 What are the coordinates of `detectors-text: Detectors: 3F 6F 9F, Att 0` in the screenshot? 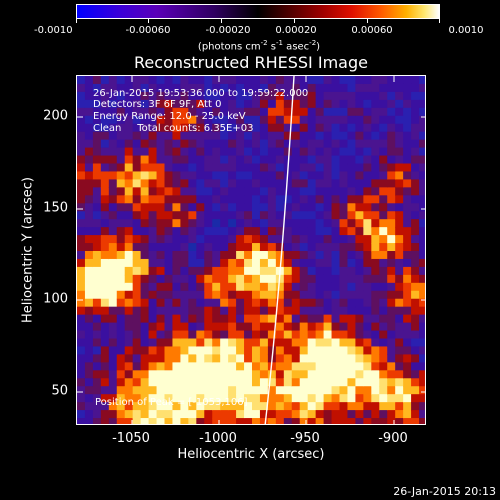 It's located at (157, 104).